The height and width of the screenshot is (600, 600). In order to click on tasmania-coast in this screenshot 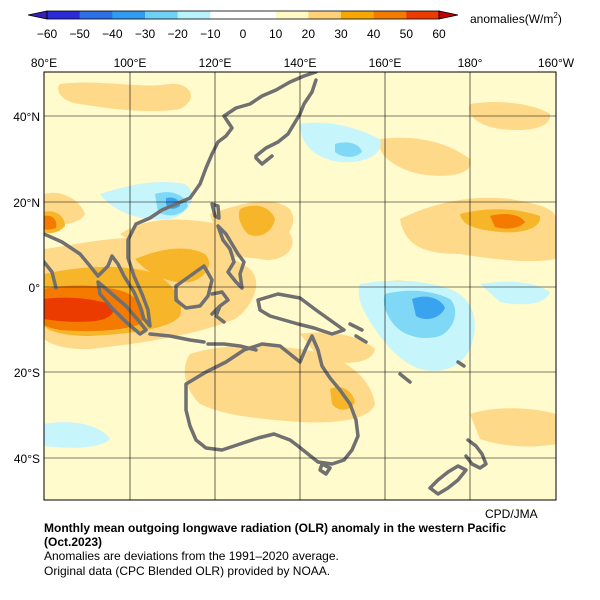, I will do `click(325, 469)`.